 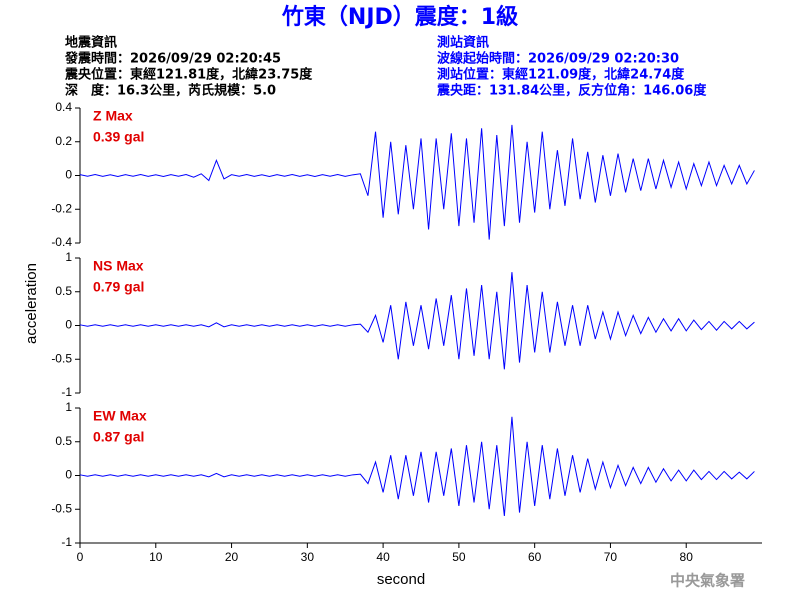 I want to click on info-right: 測站位置：東經121.09度，北緯24.74度, so click(x=561, y=75).